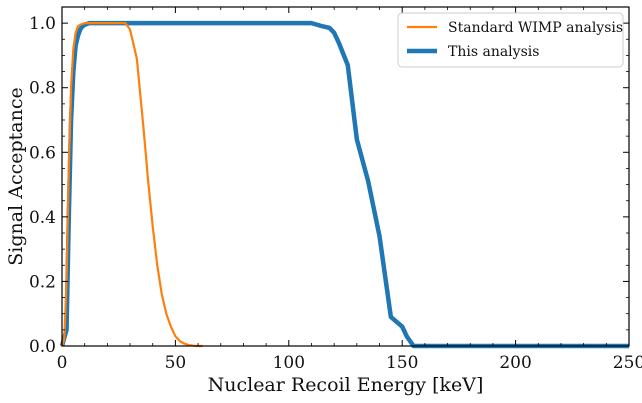 The height and width of the screenshot is (403, 642). What do you see at coordinates (515, 363) in the screenshot?
I see `x-tick-label: 200` at bounding box center [515, 363].